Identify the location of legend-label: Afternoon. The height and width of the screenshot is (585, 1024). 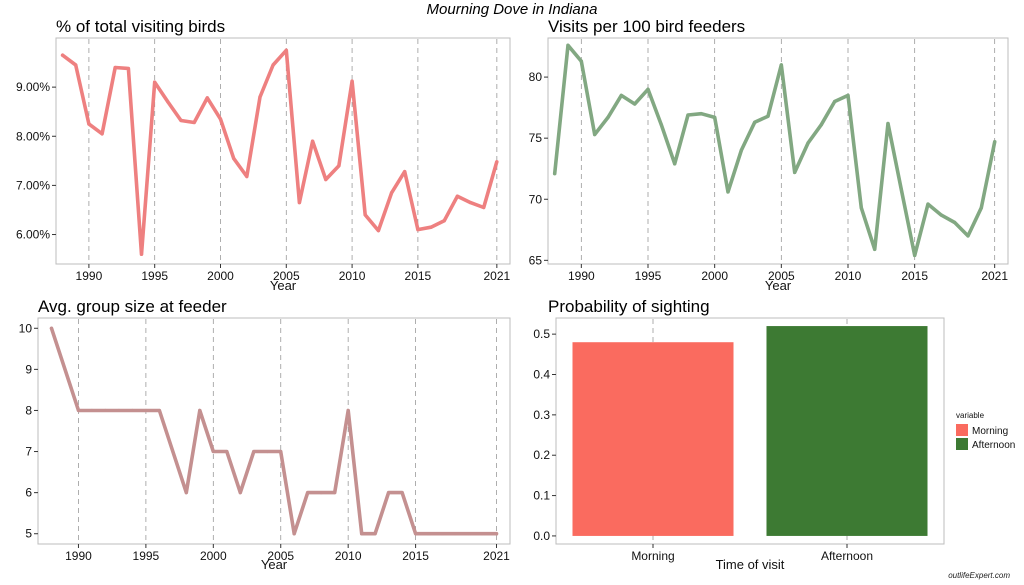
(993, 445).